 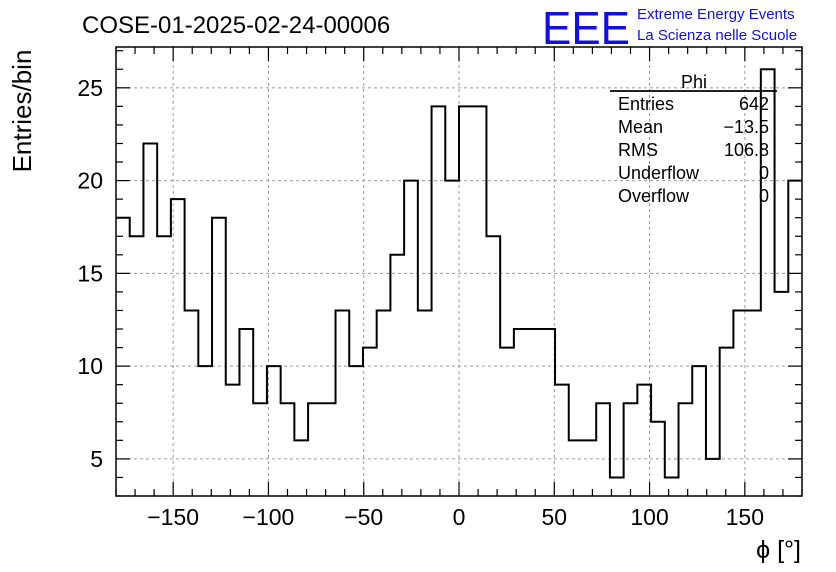 What do you see at coordinates (640, 127) in the screenshot?
I see `stats-row-label: Mean` at bounding box center [640, 127].